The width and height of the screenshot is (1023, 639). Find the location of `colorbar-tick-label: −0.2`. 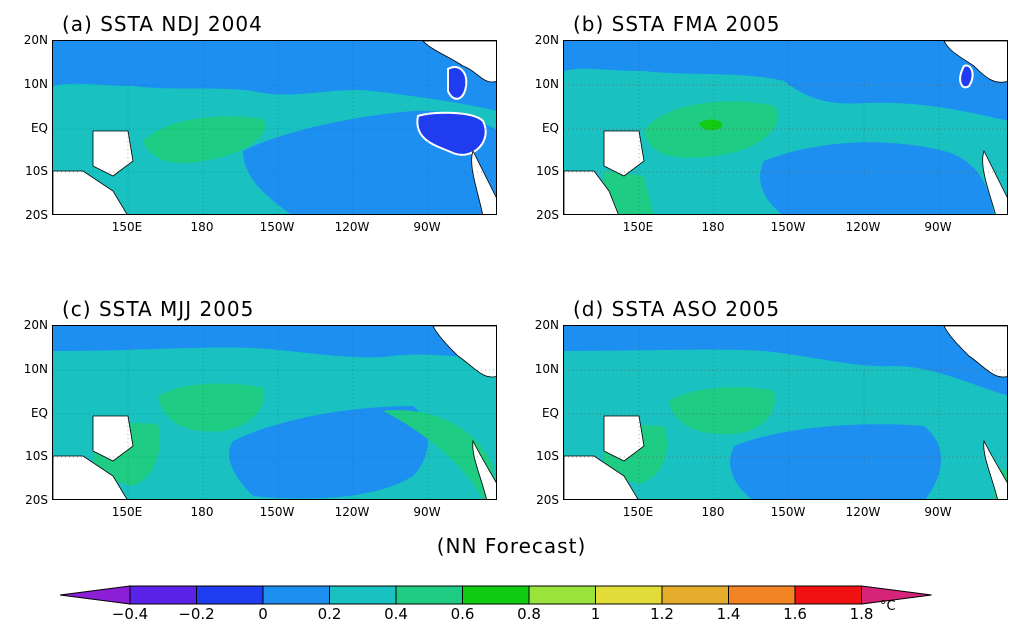

colorbar-tick-label: −0.2 is located at coordinates (196, 614).